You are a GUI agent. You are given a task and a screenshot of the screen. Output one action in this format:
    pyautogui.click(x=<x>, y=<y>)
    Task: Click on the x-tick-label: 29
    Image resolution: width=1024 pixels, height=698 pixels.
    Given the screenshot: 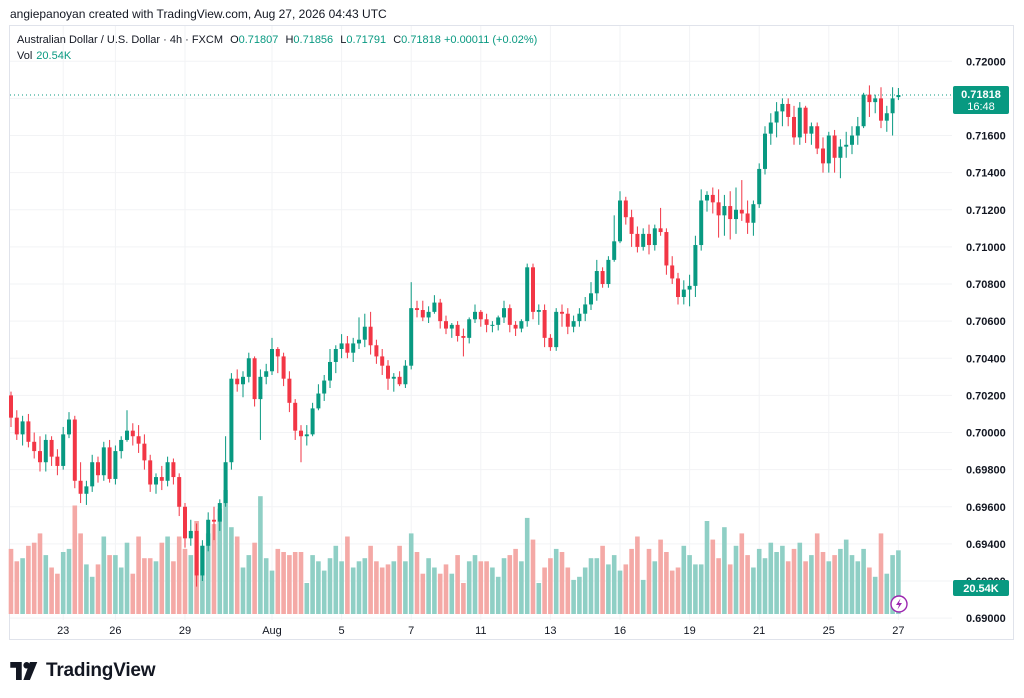 What is the action you would take?
    pyautogui.click(x=185, y=631)
    